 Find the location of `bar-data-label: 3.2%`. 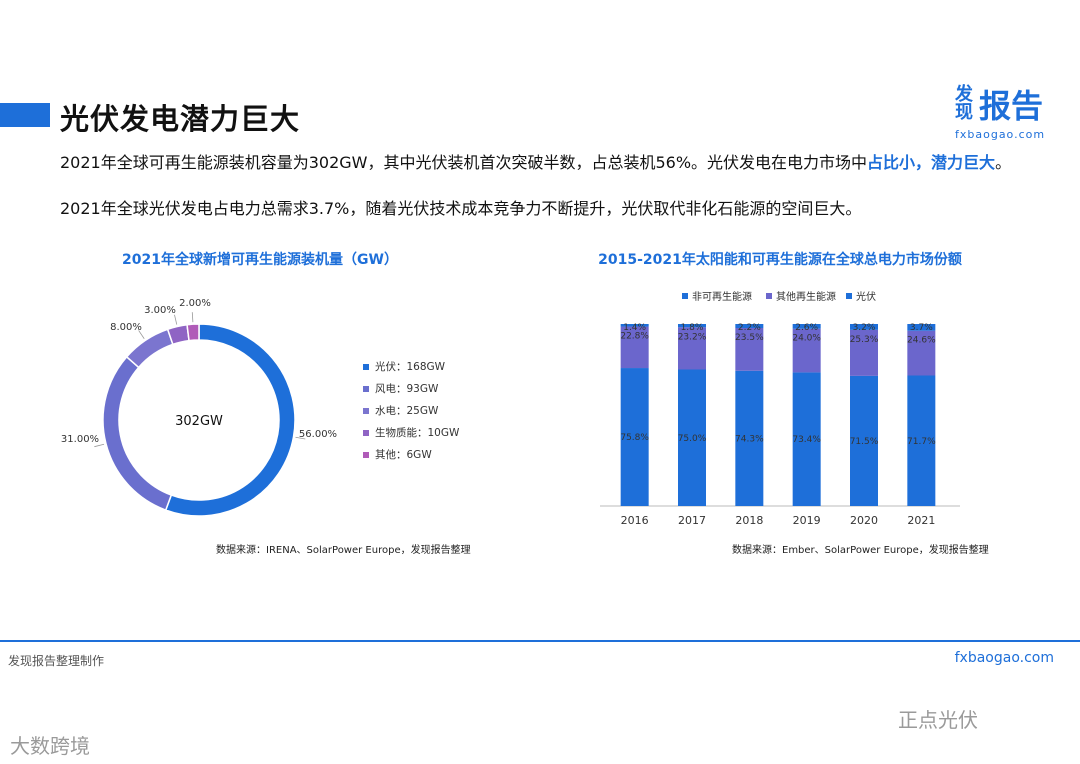

bar-data-label: 3.2% is located at coordinates (864, 328).